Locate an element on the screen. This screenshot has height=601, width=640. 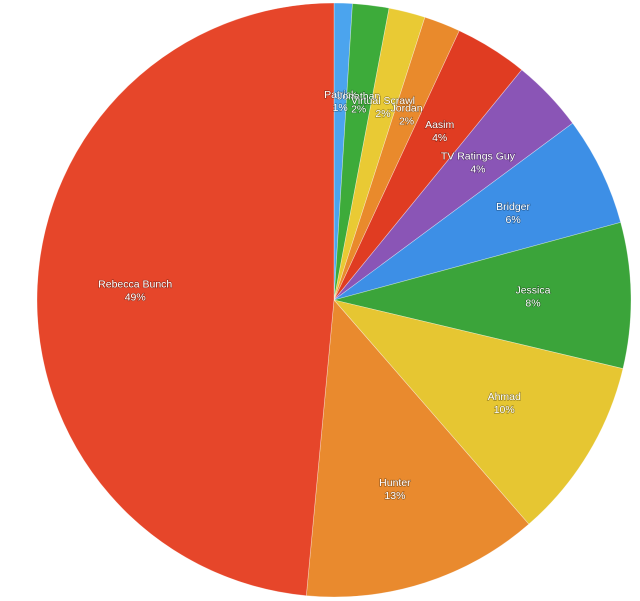
slice-value-label: 8% is located at coordinates (532, 304).